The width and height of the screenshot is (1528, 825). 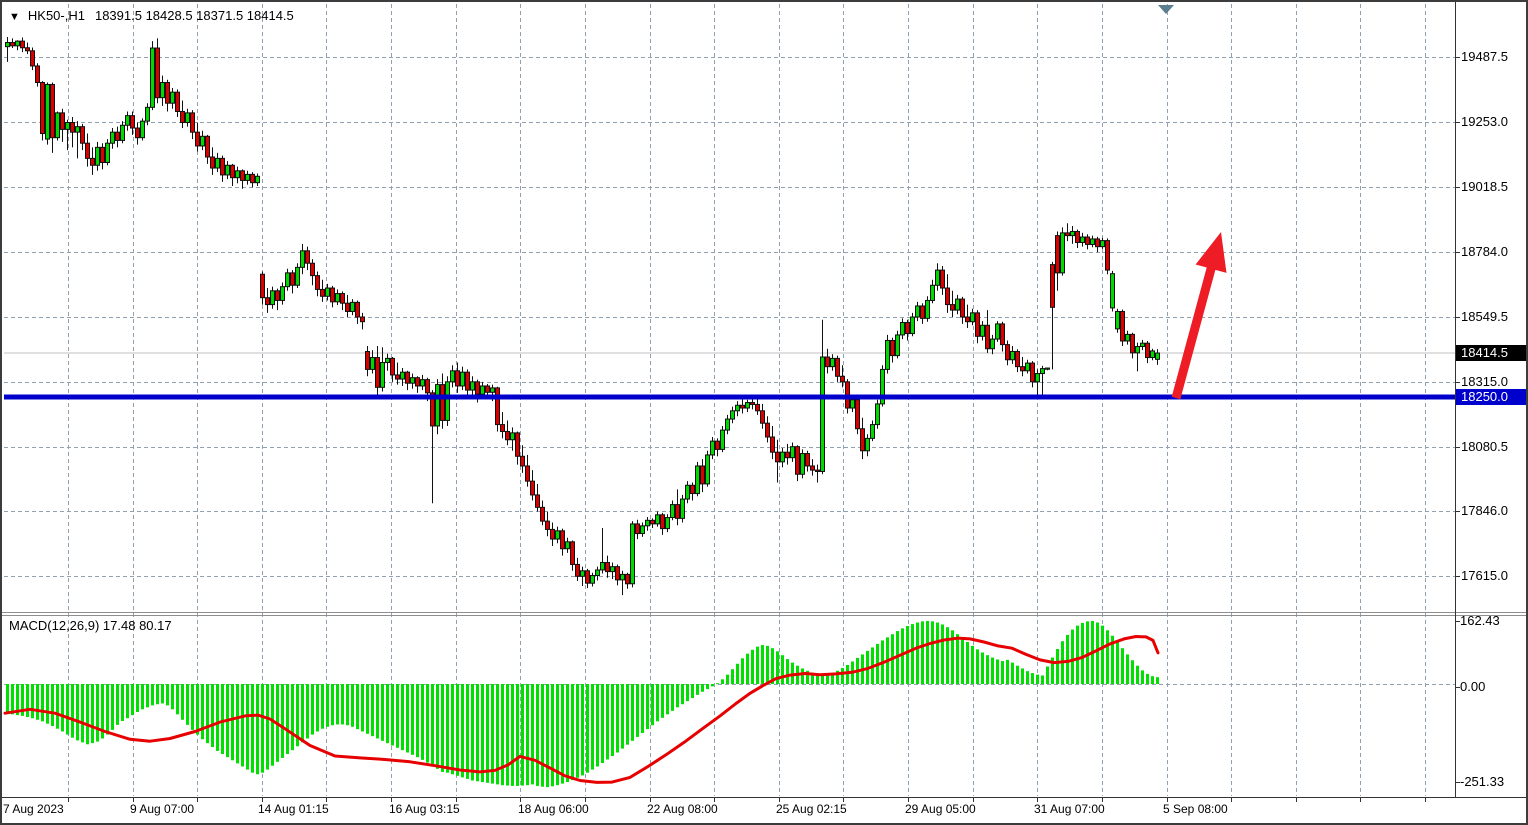 What do you see at coordinates (1492, 397) in the screenshot?
I see `support-level-marker: 18250.0` at bounding box center [1492, 397].